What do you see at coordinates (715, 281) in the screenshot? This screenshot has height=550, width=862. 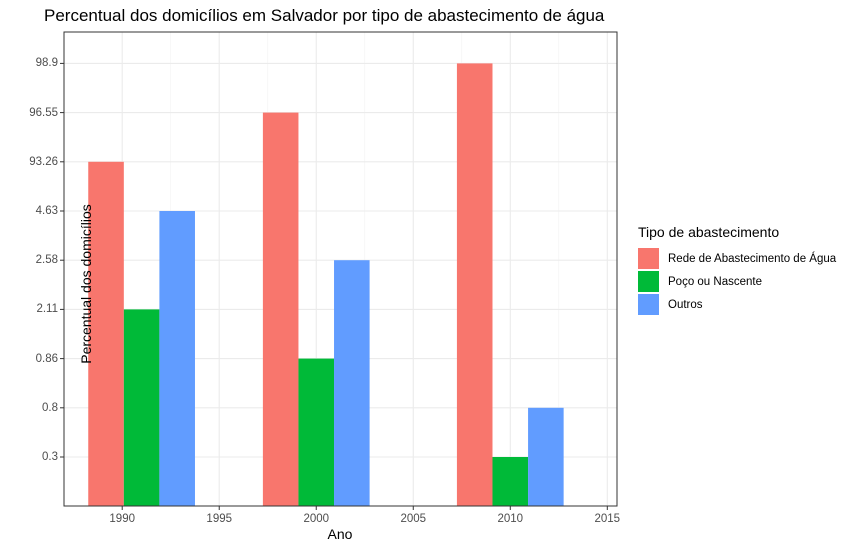 I see `legend-label: Poço ou Nascente` at bounding box center [715, 281].